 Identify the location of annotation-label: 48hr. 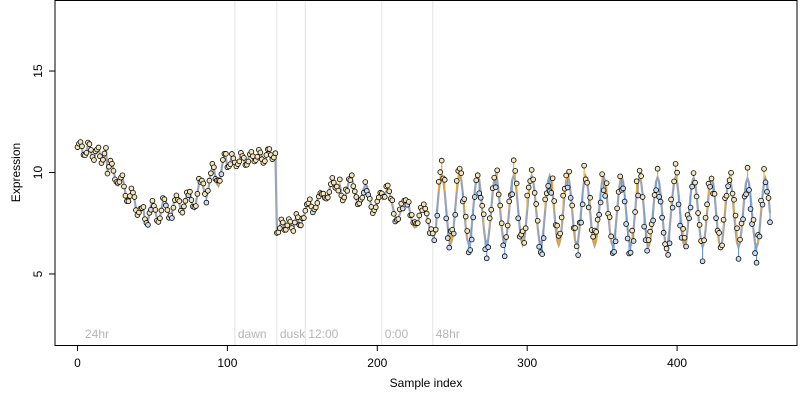
(448, 334).